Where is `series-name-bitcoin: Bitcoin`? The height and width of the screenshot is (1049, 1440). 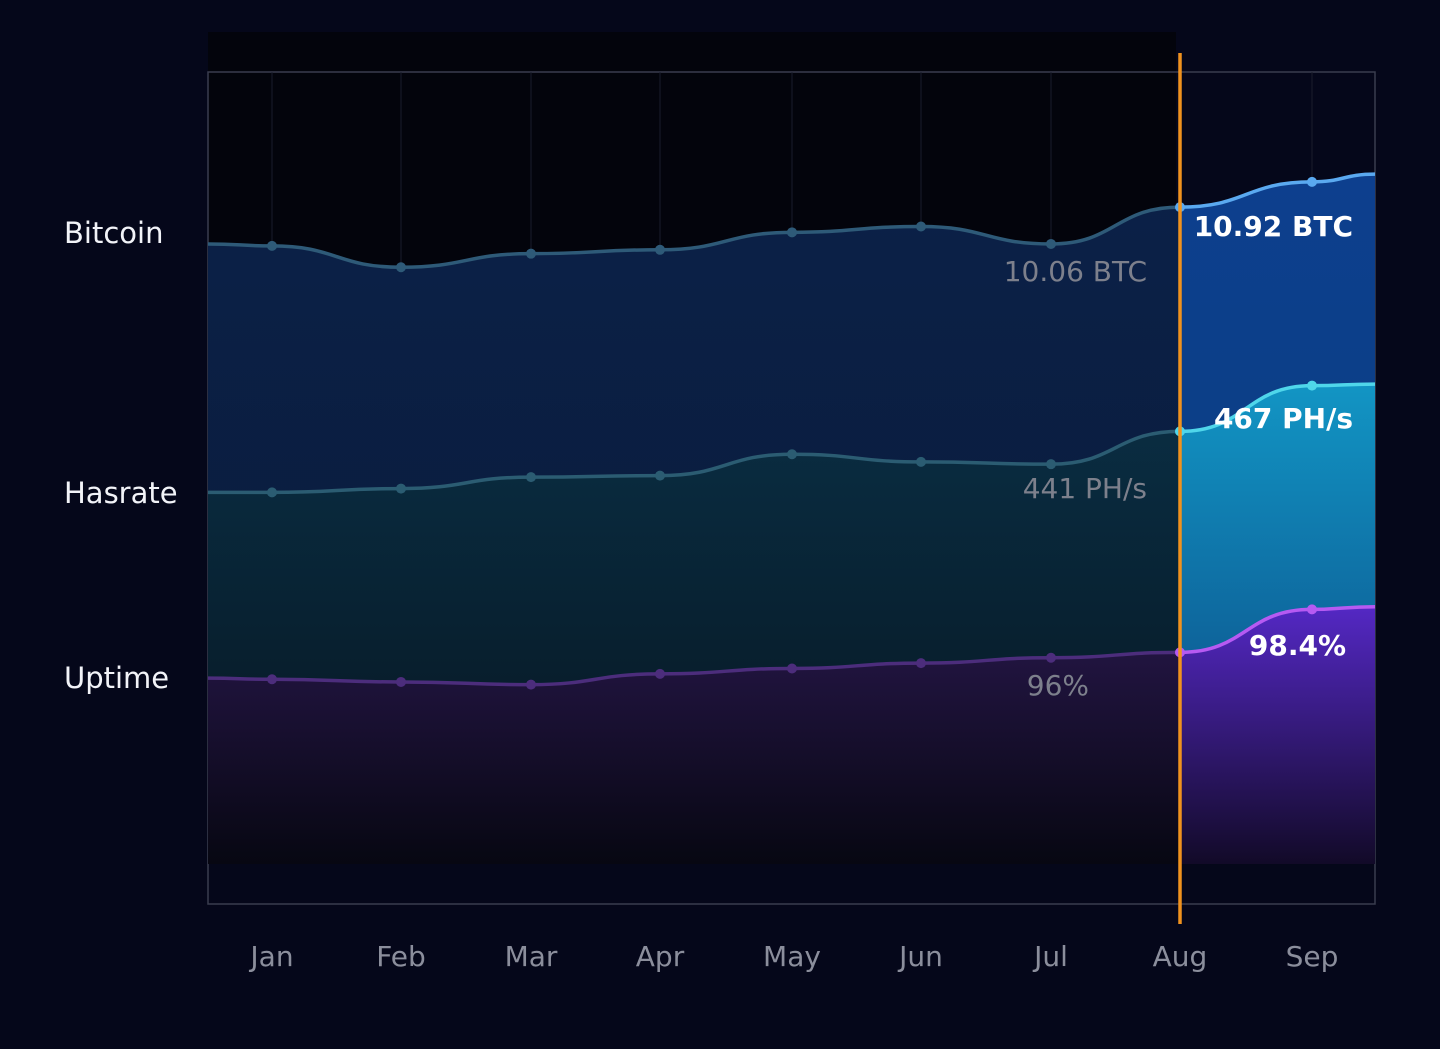 series-name-bitcoin: Bitcoin is located at coordinates (113, 233).